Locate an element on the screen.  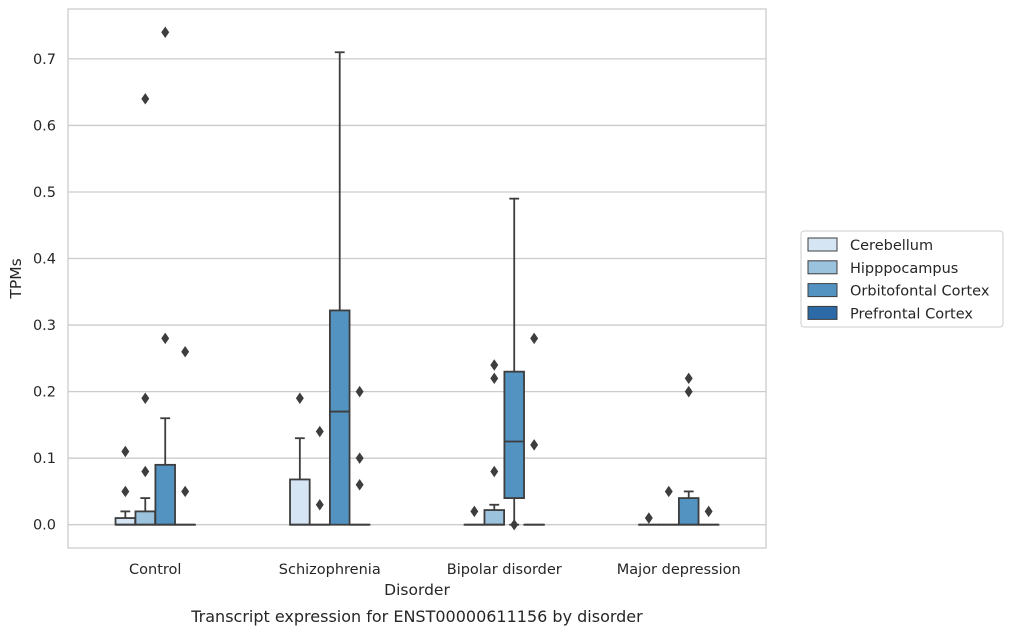
x-axis-title: Disorder is located at coordinates (417, 590).